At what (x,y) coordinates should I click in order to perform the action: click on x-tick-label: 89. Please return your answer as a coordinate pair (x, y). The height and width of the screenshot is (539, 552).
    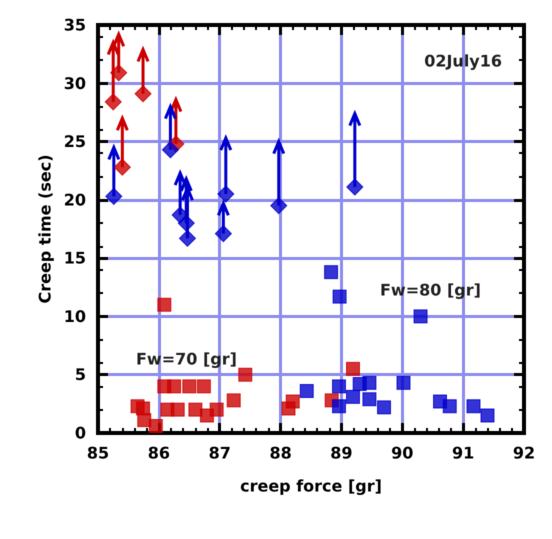
    Looking at the image, I should click on (341, 453).